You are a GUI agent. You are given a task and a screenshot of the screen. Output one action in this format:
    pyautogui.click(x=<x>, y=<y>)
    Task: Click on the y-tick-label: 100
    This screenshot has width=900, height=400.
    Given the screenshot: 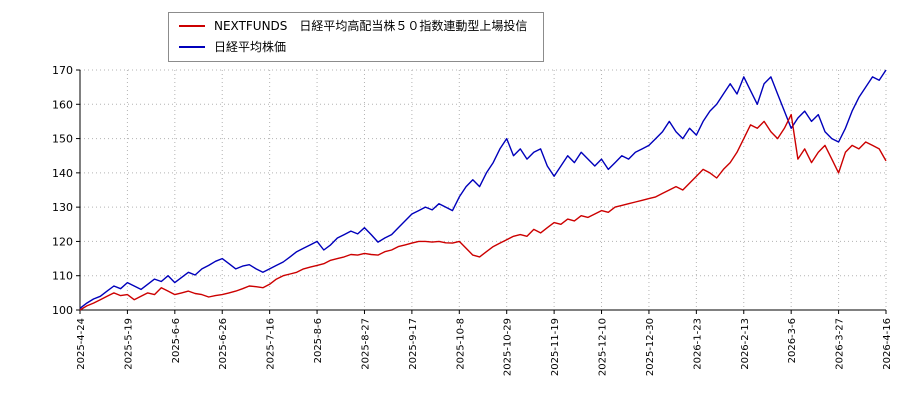 What is the action you would take?
    pyautogui.click(x=62, y=310)
    